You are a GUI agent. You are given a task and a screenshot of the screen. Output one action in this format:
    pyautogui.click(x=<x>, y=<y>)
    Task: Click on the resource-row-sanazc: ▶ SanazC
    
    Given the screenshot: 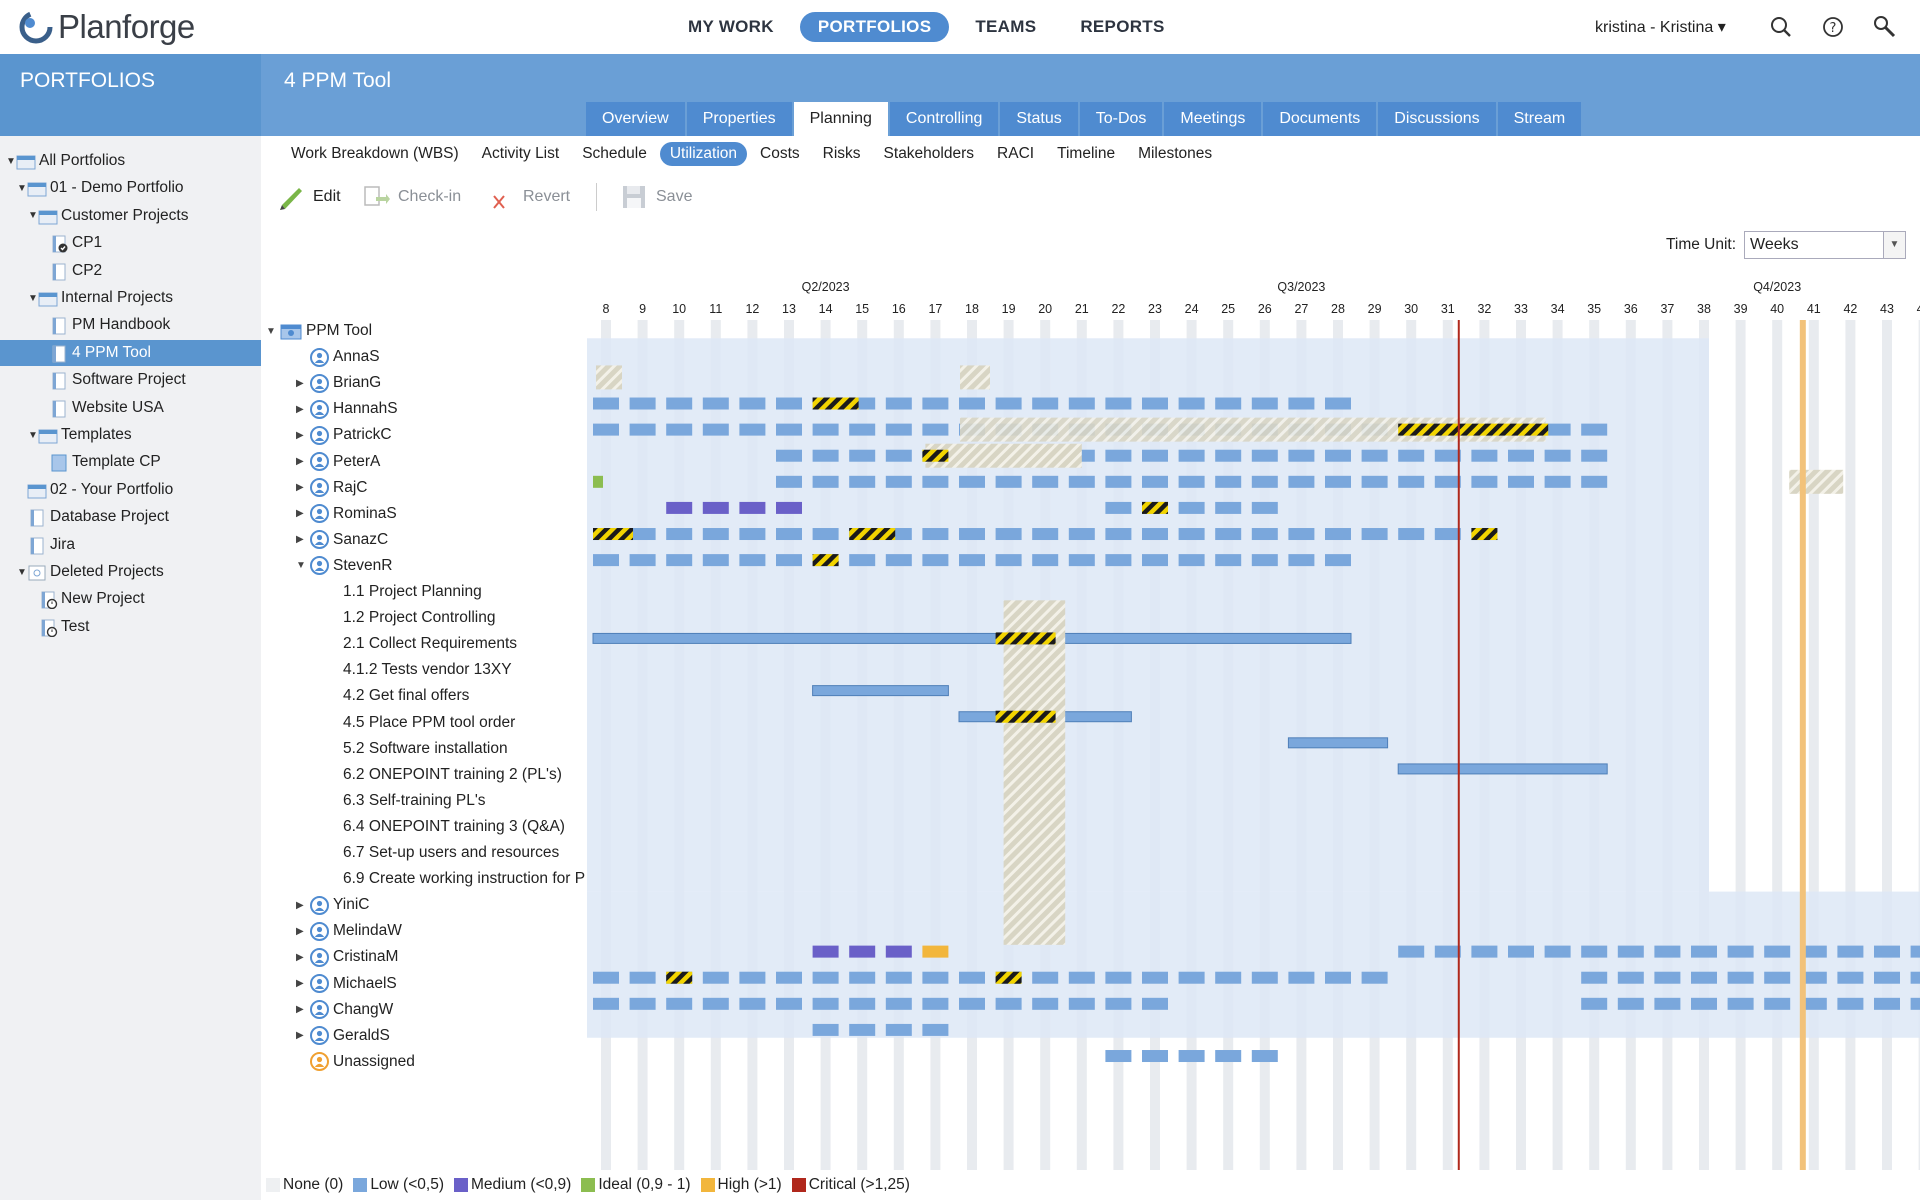 What is the action you would take?
    pyautogui.click(x=342, y=540)
    